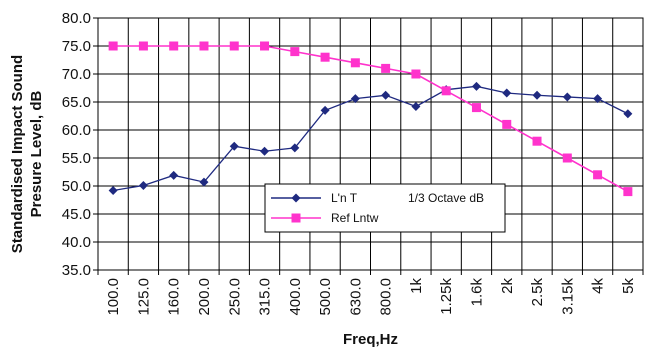 This screenshot has width=651, height=349. What do you see at coordinates (76, 186) in the screenshot?
I see `y-tick-label: 50.0` at bounding box center [76, 186].